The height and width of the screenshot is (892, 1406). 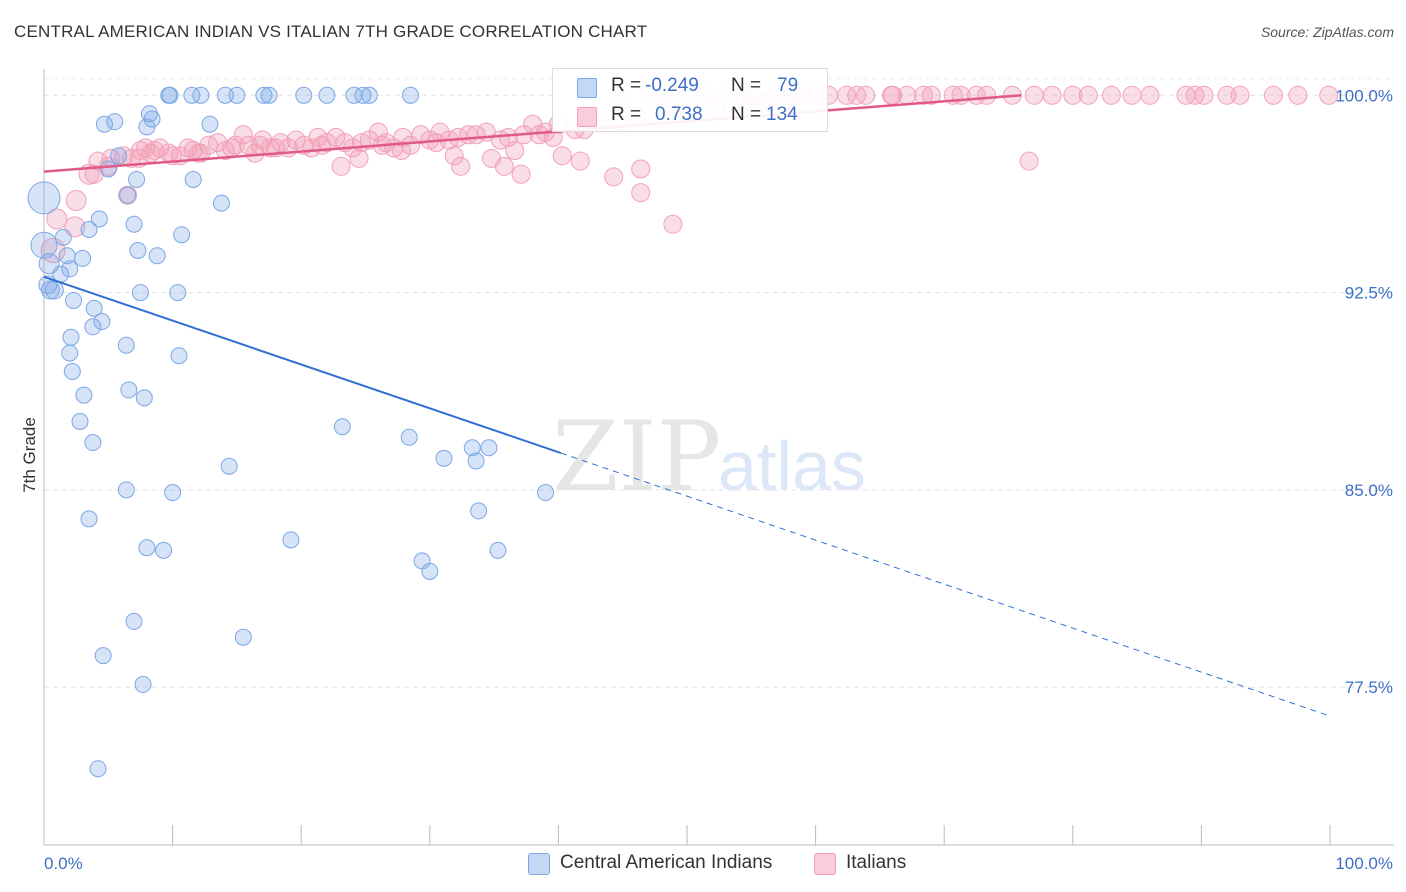 What do you see at coordinates (788, 85) in the screenshot?
I see `legend-n-value: 79` at bounding box center [788, 85].